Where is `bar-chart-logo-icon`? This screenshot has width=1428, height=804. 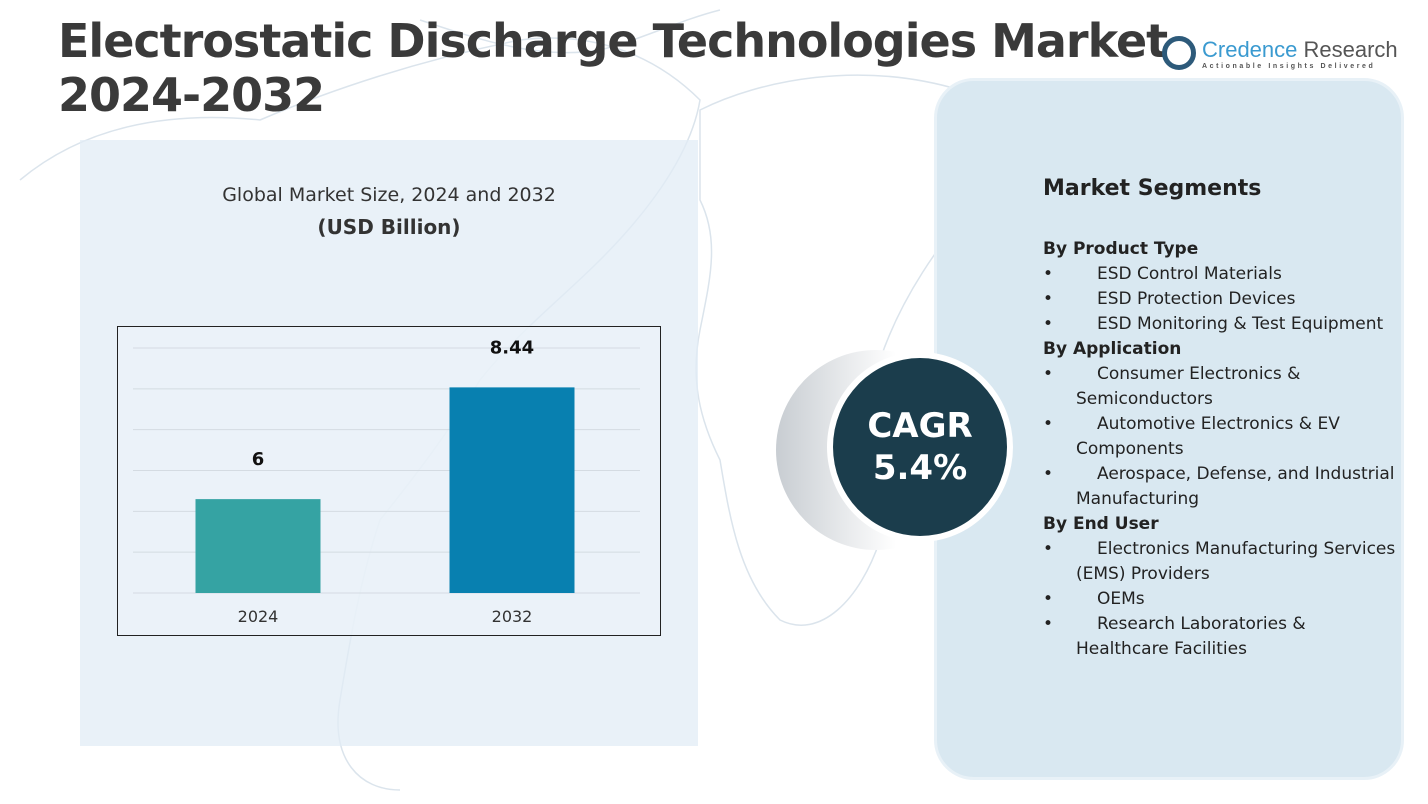 bar-chart-logo-icon is located at coordinates (1179, 53).